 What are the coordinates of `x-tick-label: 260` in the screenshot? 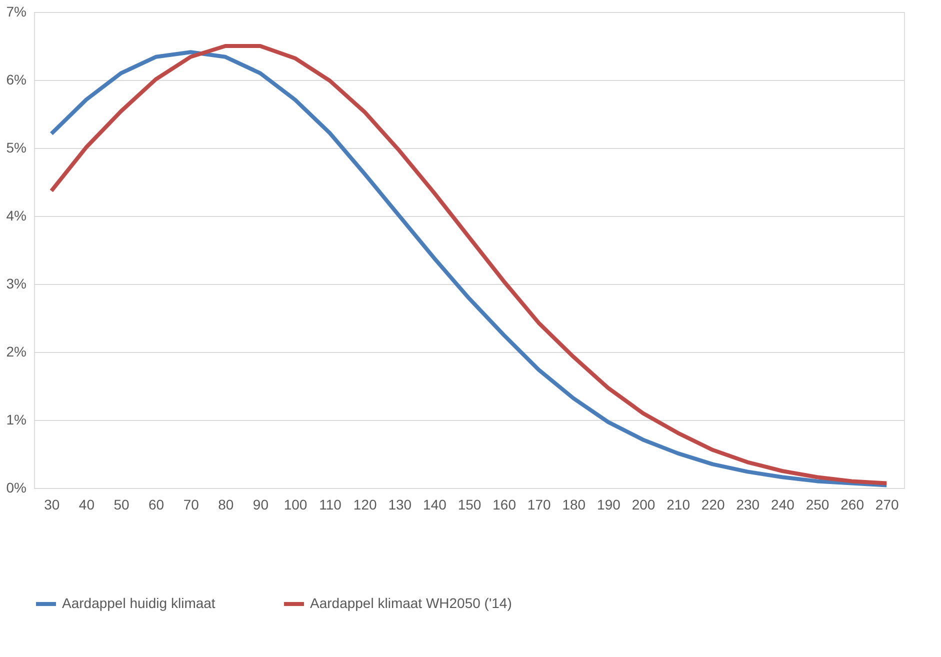 It's located at (852, 504).